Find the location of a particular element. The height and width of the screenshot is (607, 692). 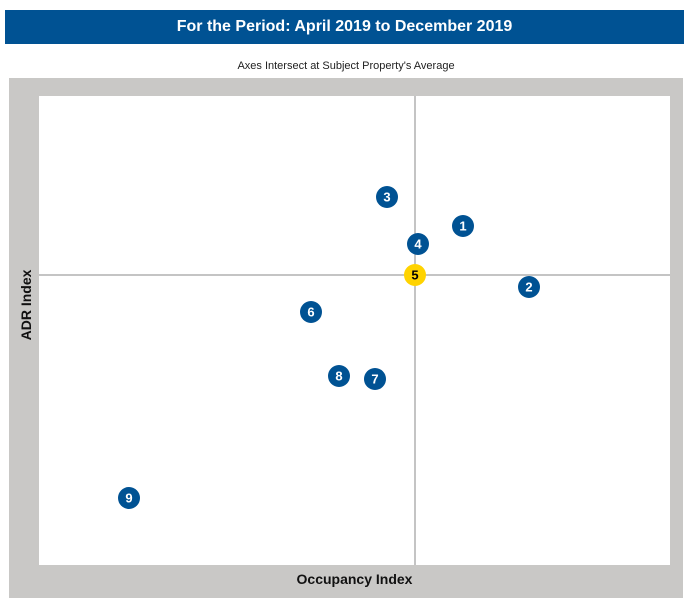

x-axis-label: Occupancy Index is located at coordinates (354, 579).